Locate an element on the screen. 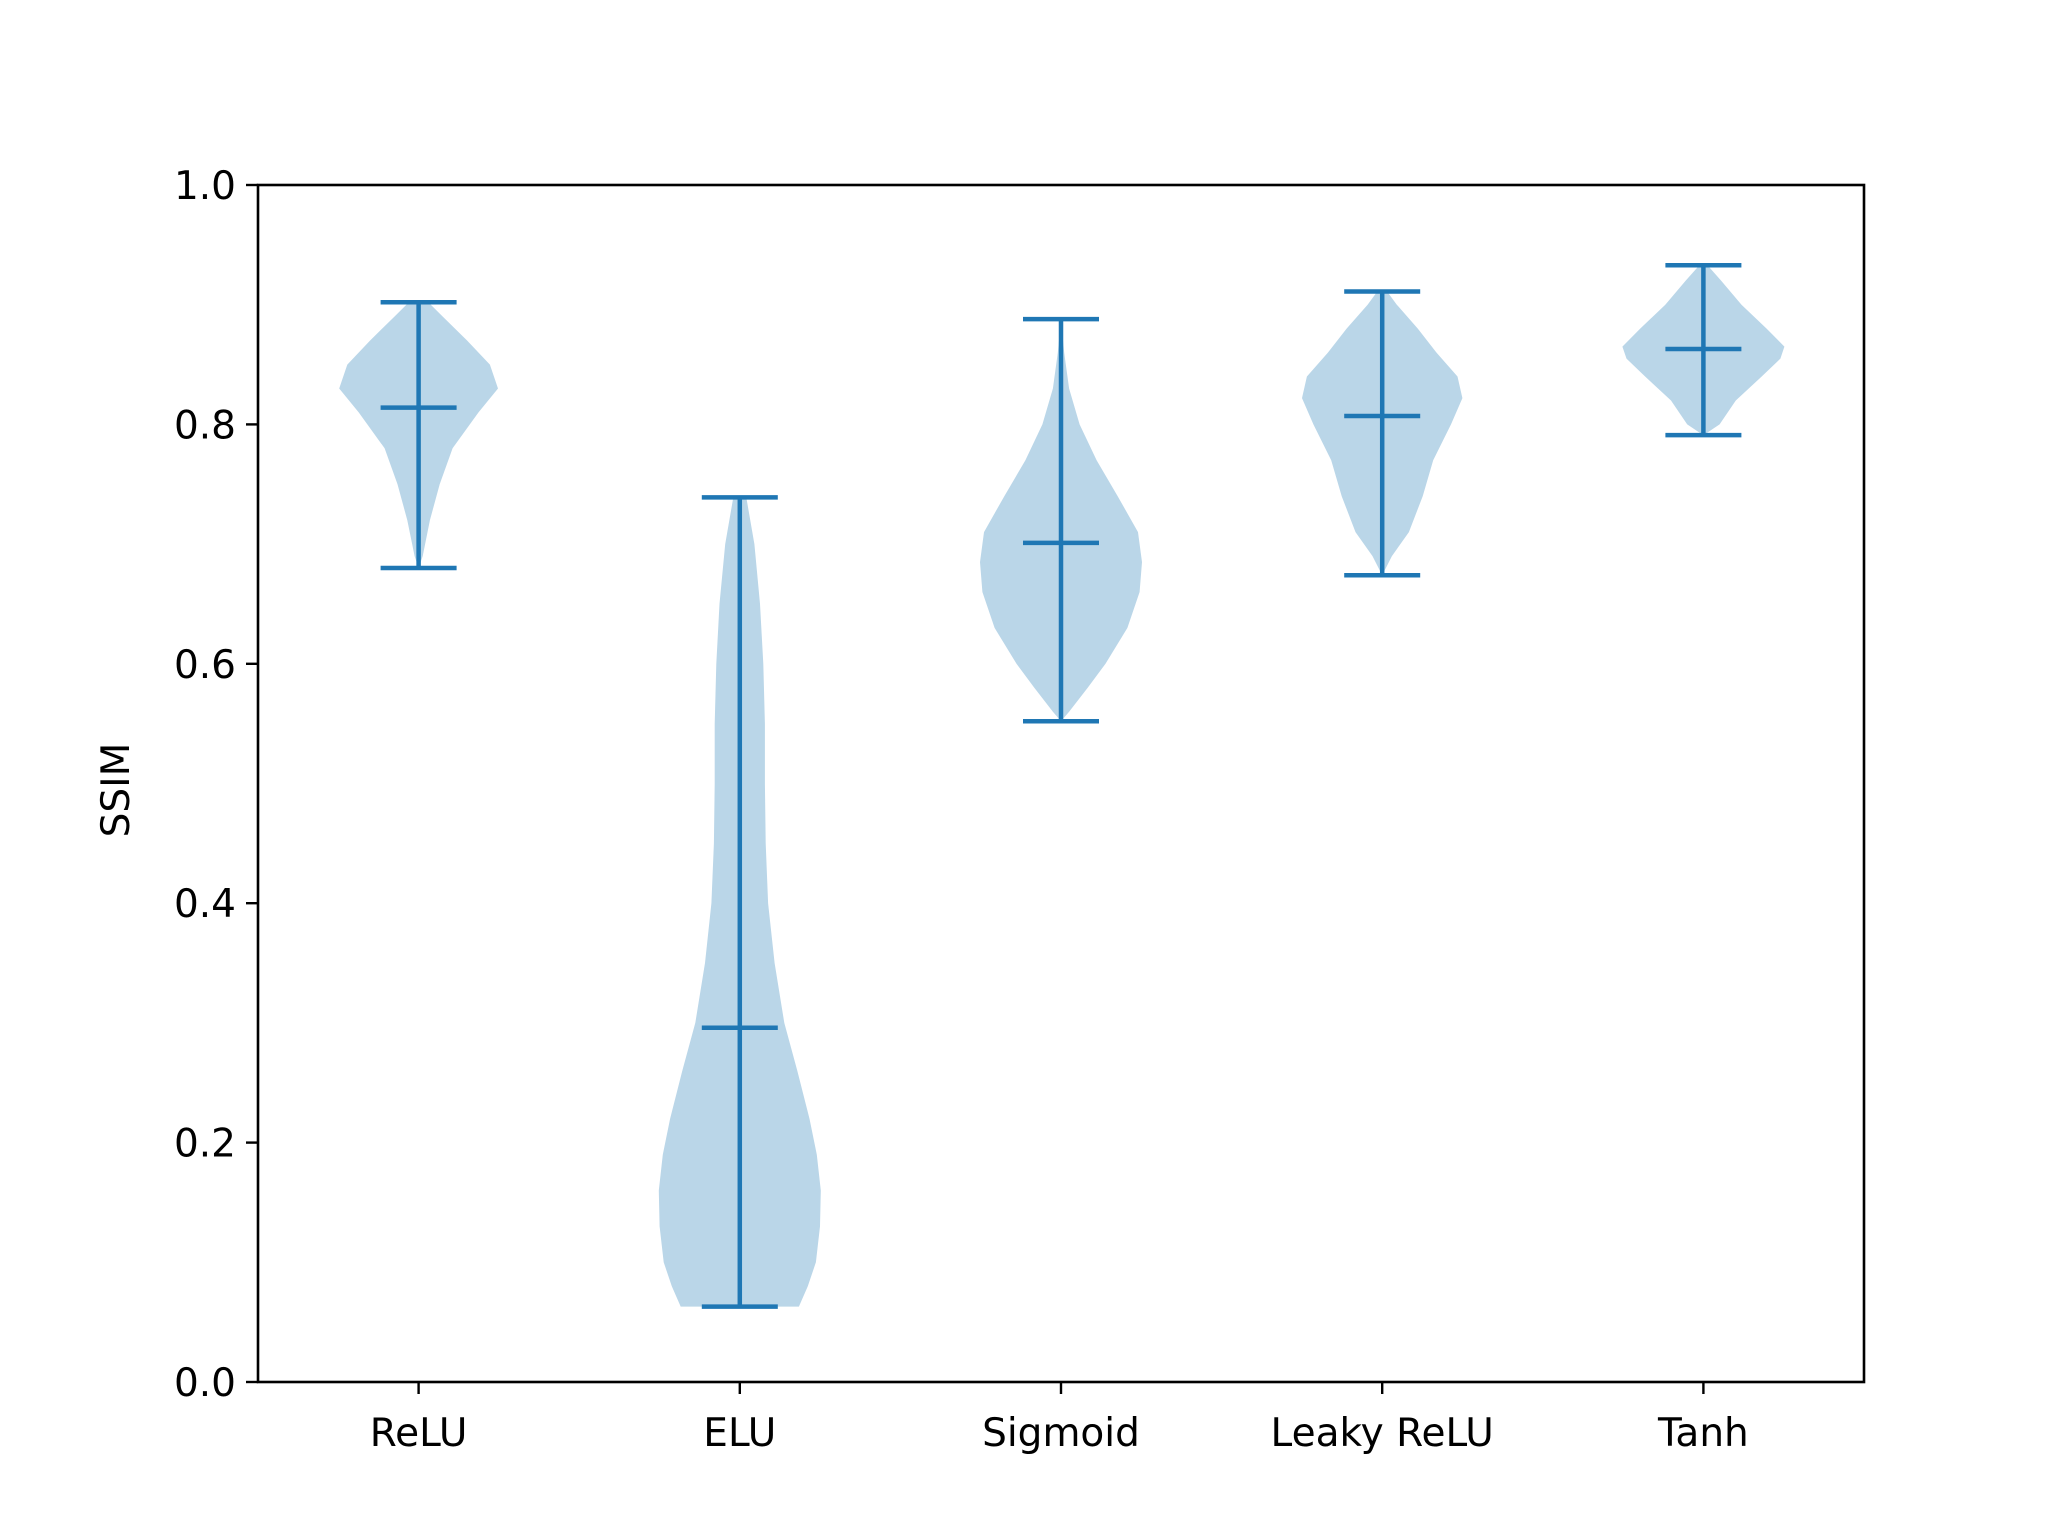 This screenshot has height=1540, width=2048. y-tick-label: 0.8 is located at coordinates (205, 425).